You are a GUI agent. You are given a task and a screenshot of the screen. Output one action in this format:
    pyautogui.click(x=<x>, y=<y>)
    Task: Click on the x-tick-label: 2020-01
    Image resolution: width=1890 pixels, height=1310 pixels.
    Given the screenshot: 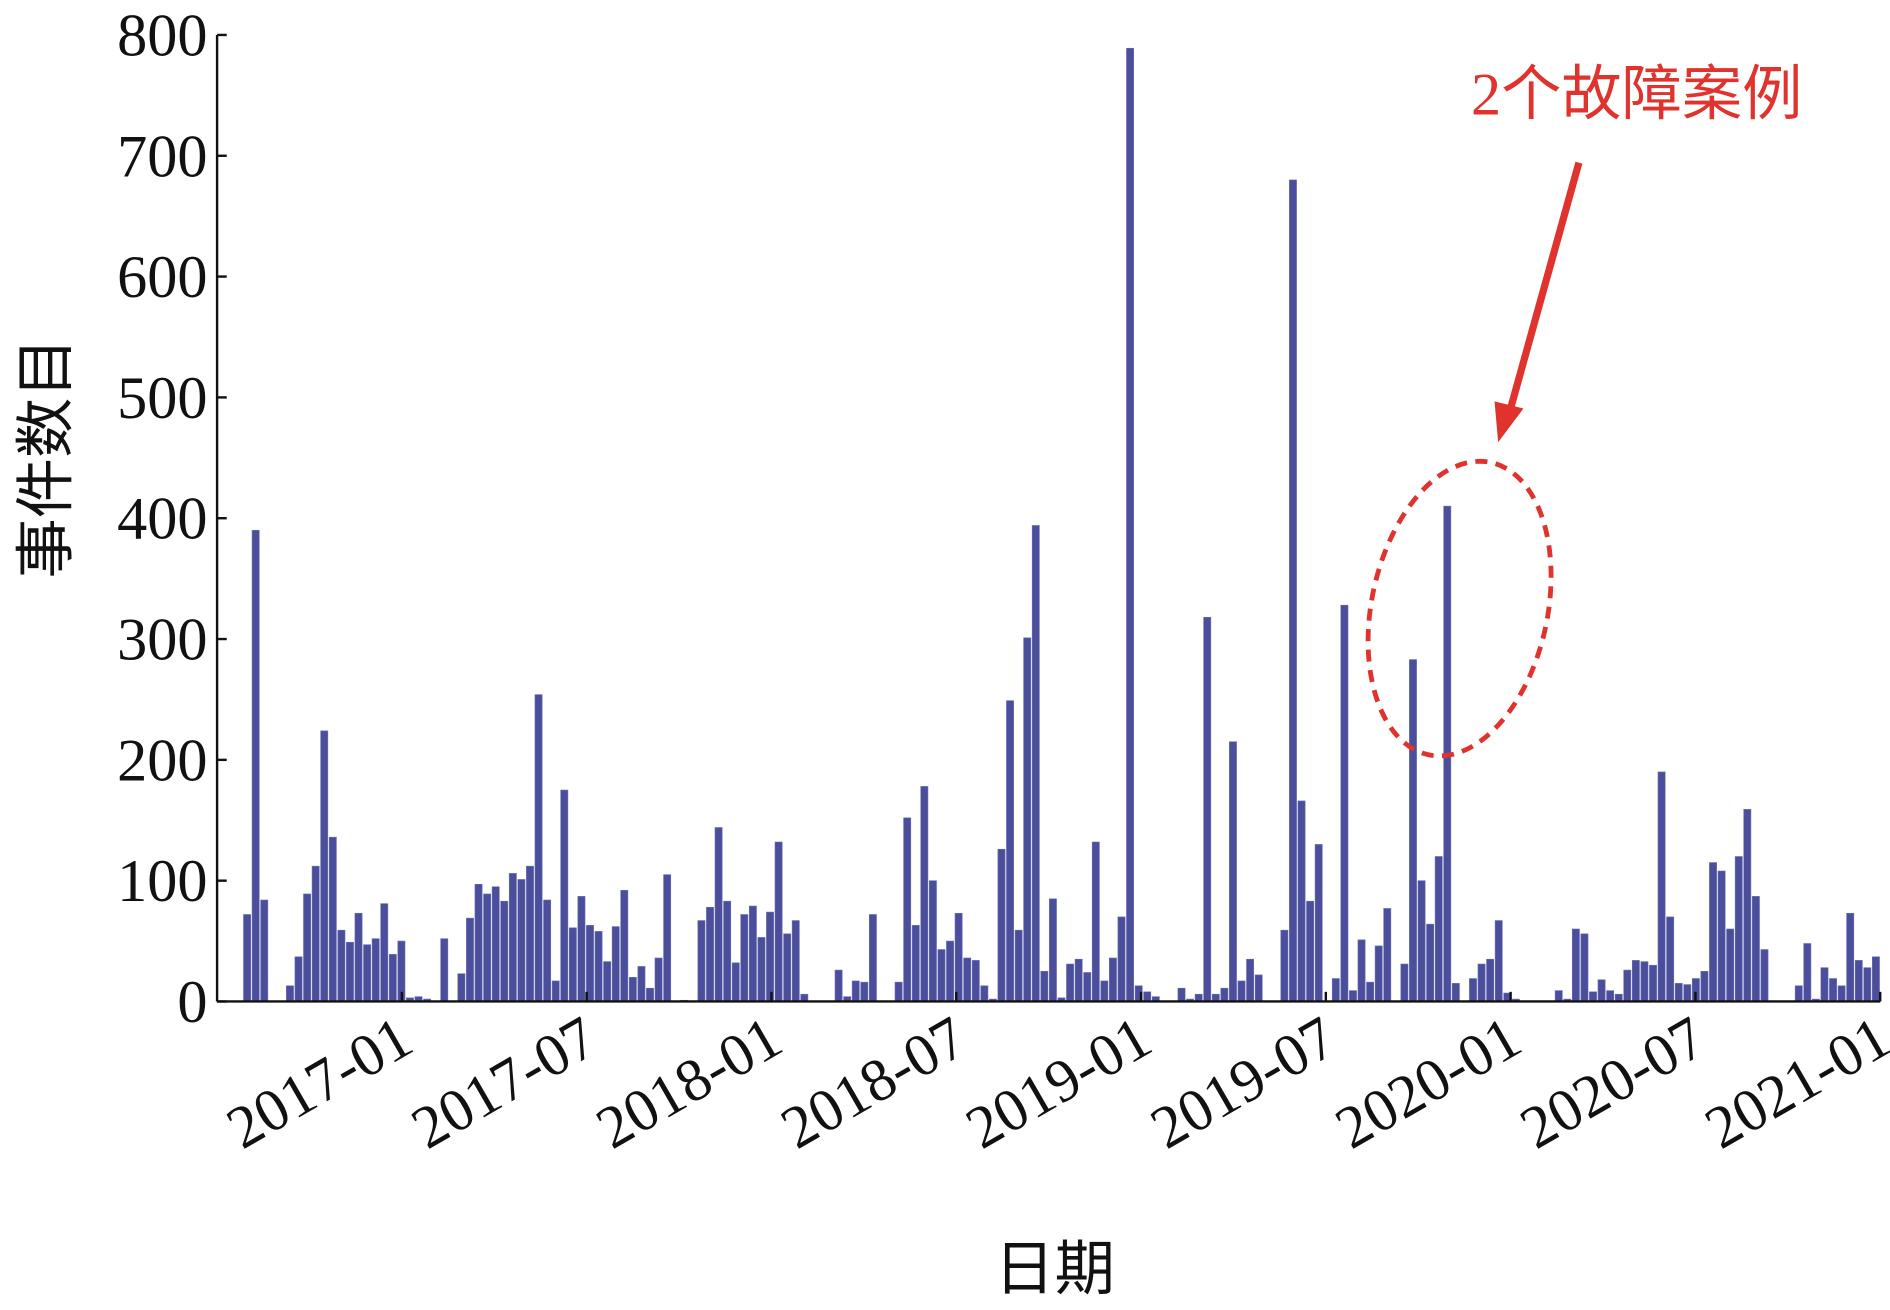 What is the action you would take?
    pyautogui.click(x=1428, y=1083)
    